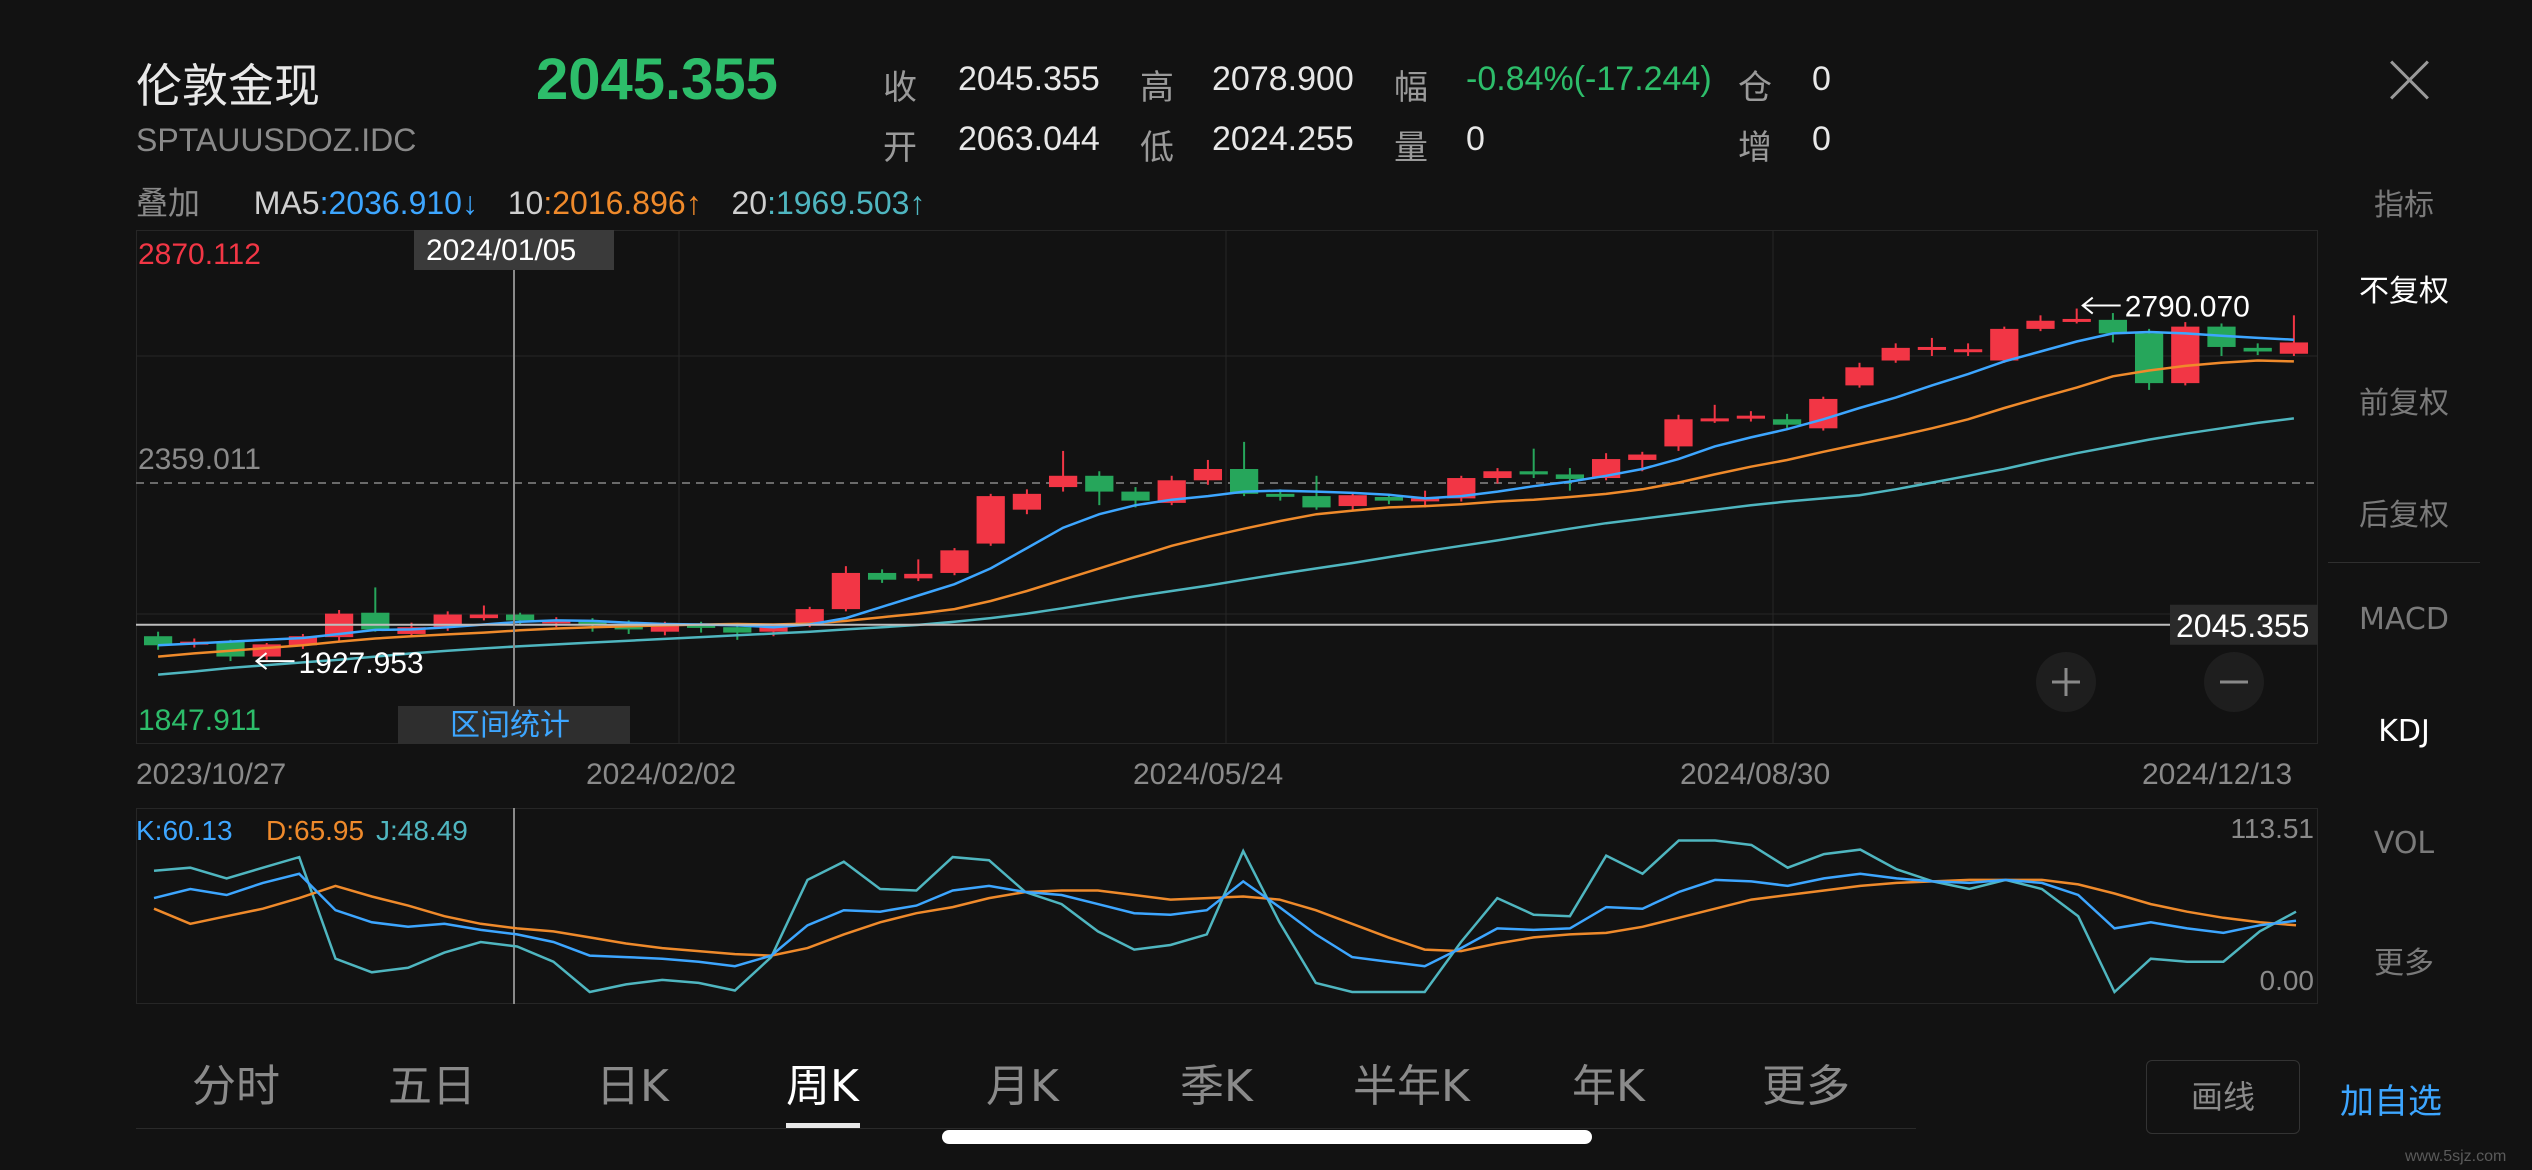  What do you see at coordinates (168, 203) in the screenshot?
I see `overlay-button: 叠加` at bounding box center [168, 203].